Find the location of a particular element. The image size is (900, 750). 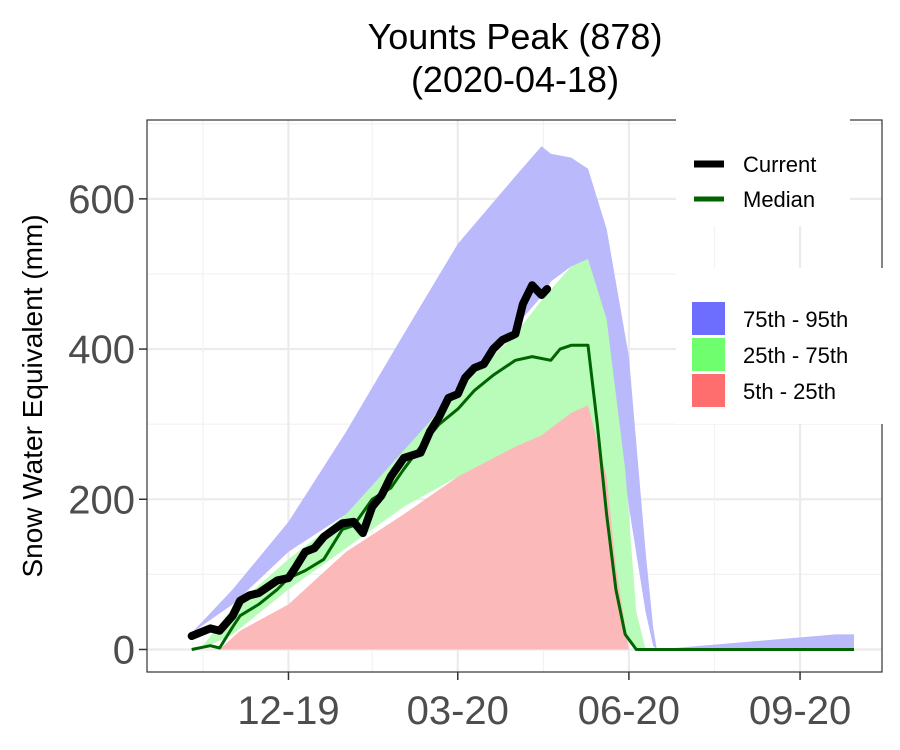

x-tick-label: 09-20 is located at coordinates (800, 711).